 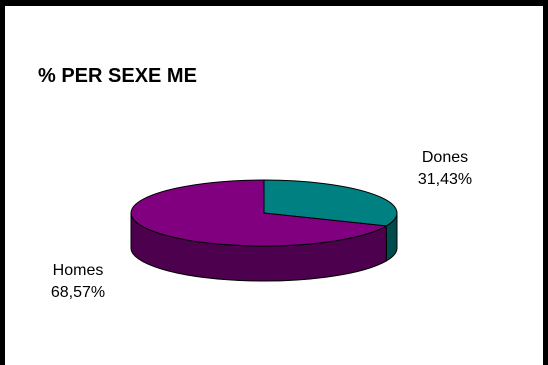 I want to click on frame-border-right, so click(x=545, y=182).